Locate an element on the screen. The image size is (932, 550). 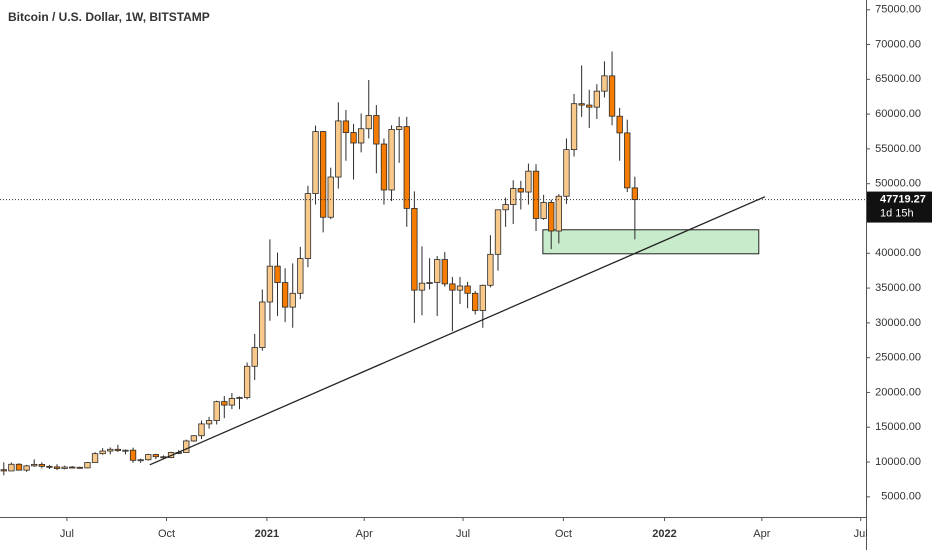
last-price-box is located at coordinates (899, 207).